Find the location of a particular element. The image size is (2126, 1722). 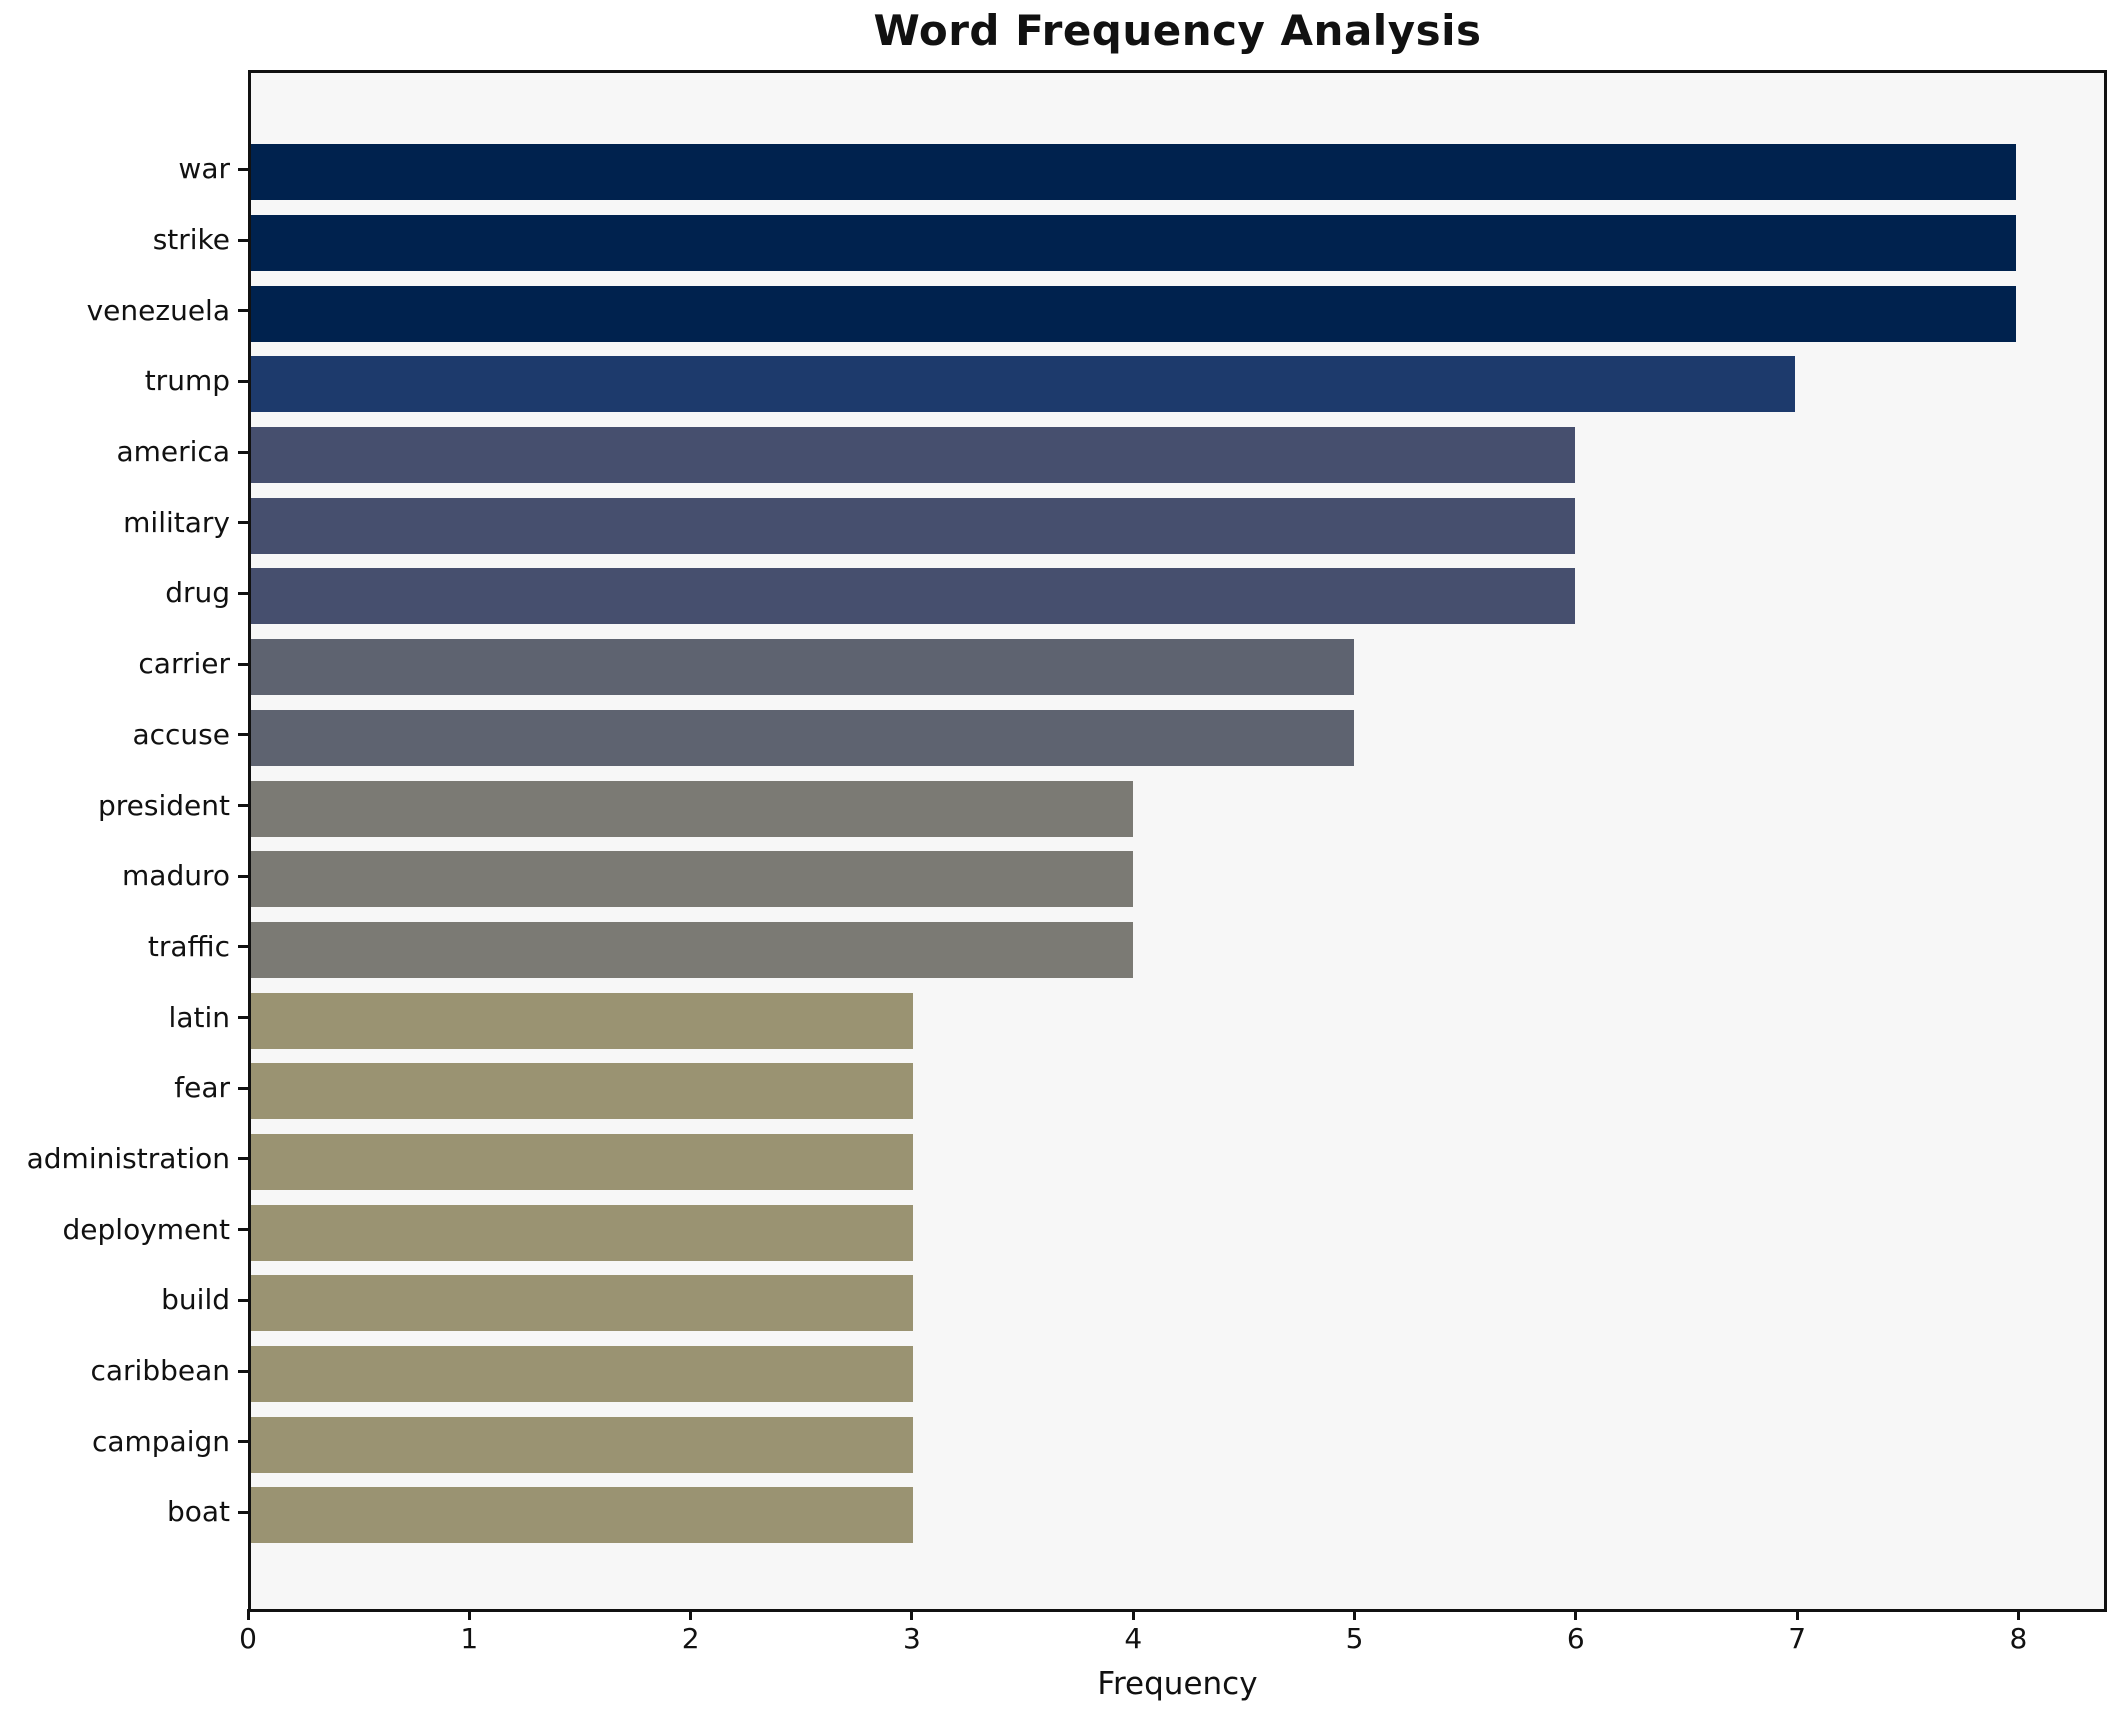

y-row-build: build is located at coordinates (124, 1300).